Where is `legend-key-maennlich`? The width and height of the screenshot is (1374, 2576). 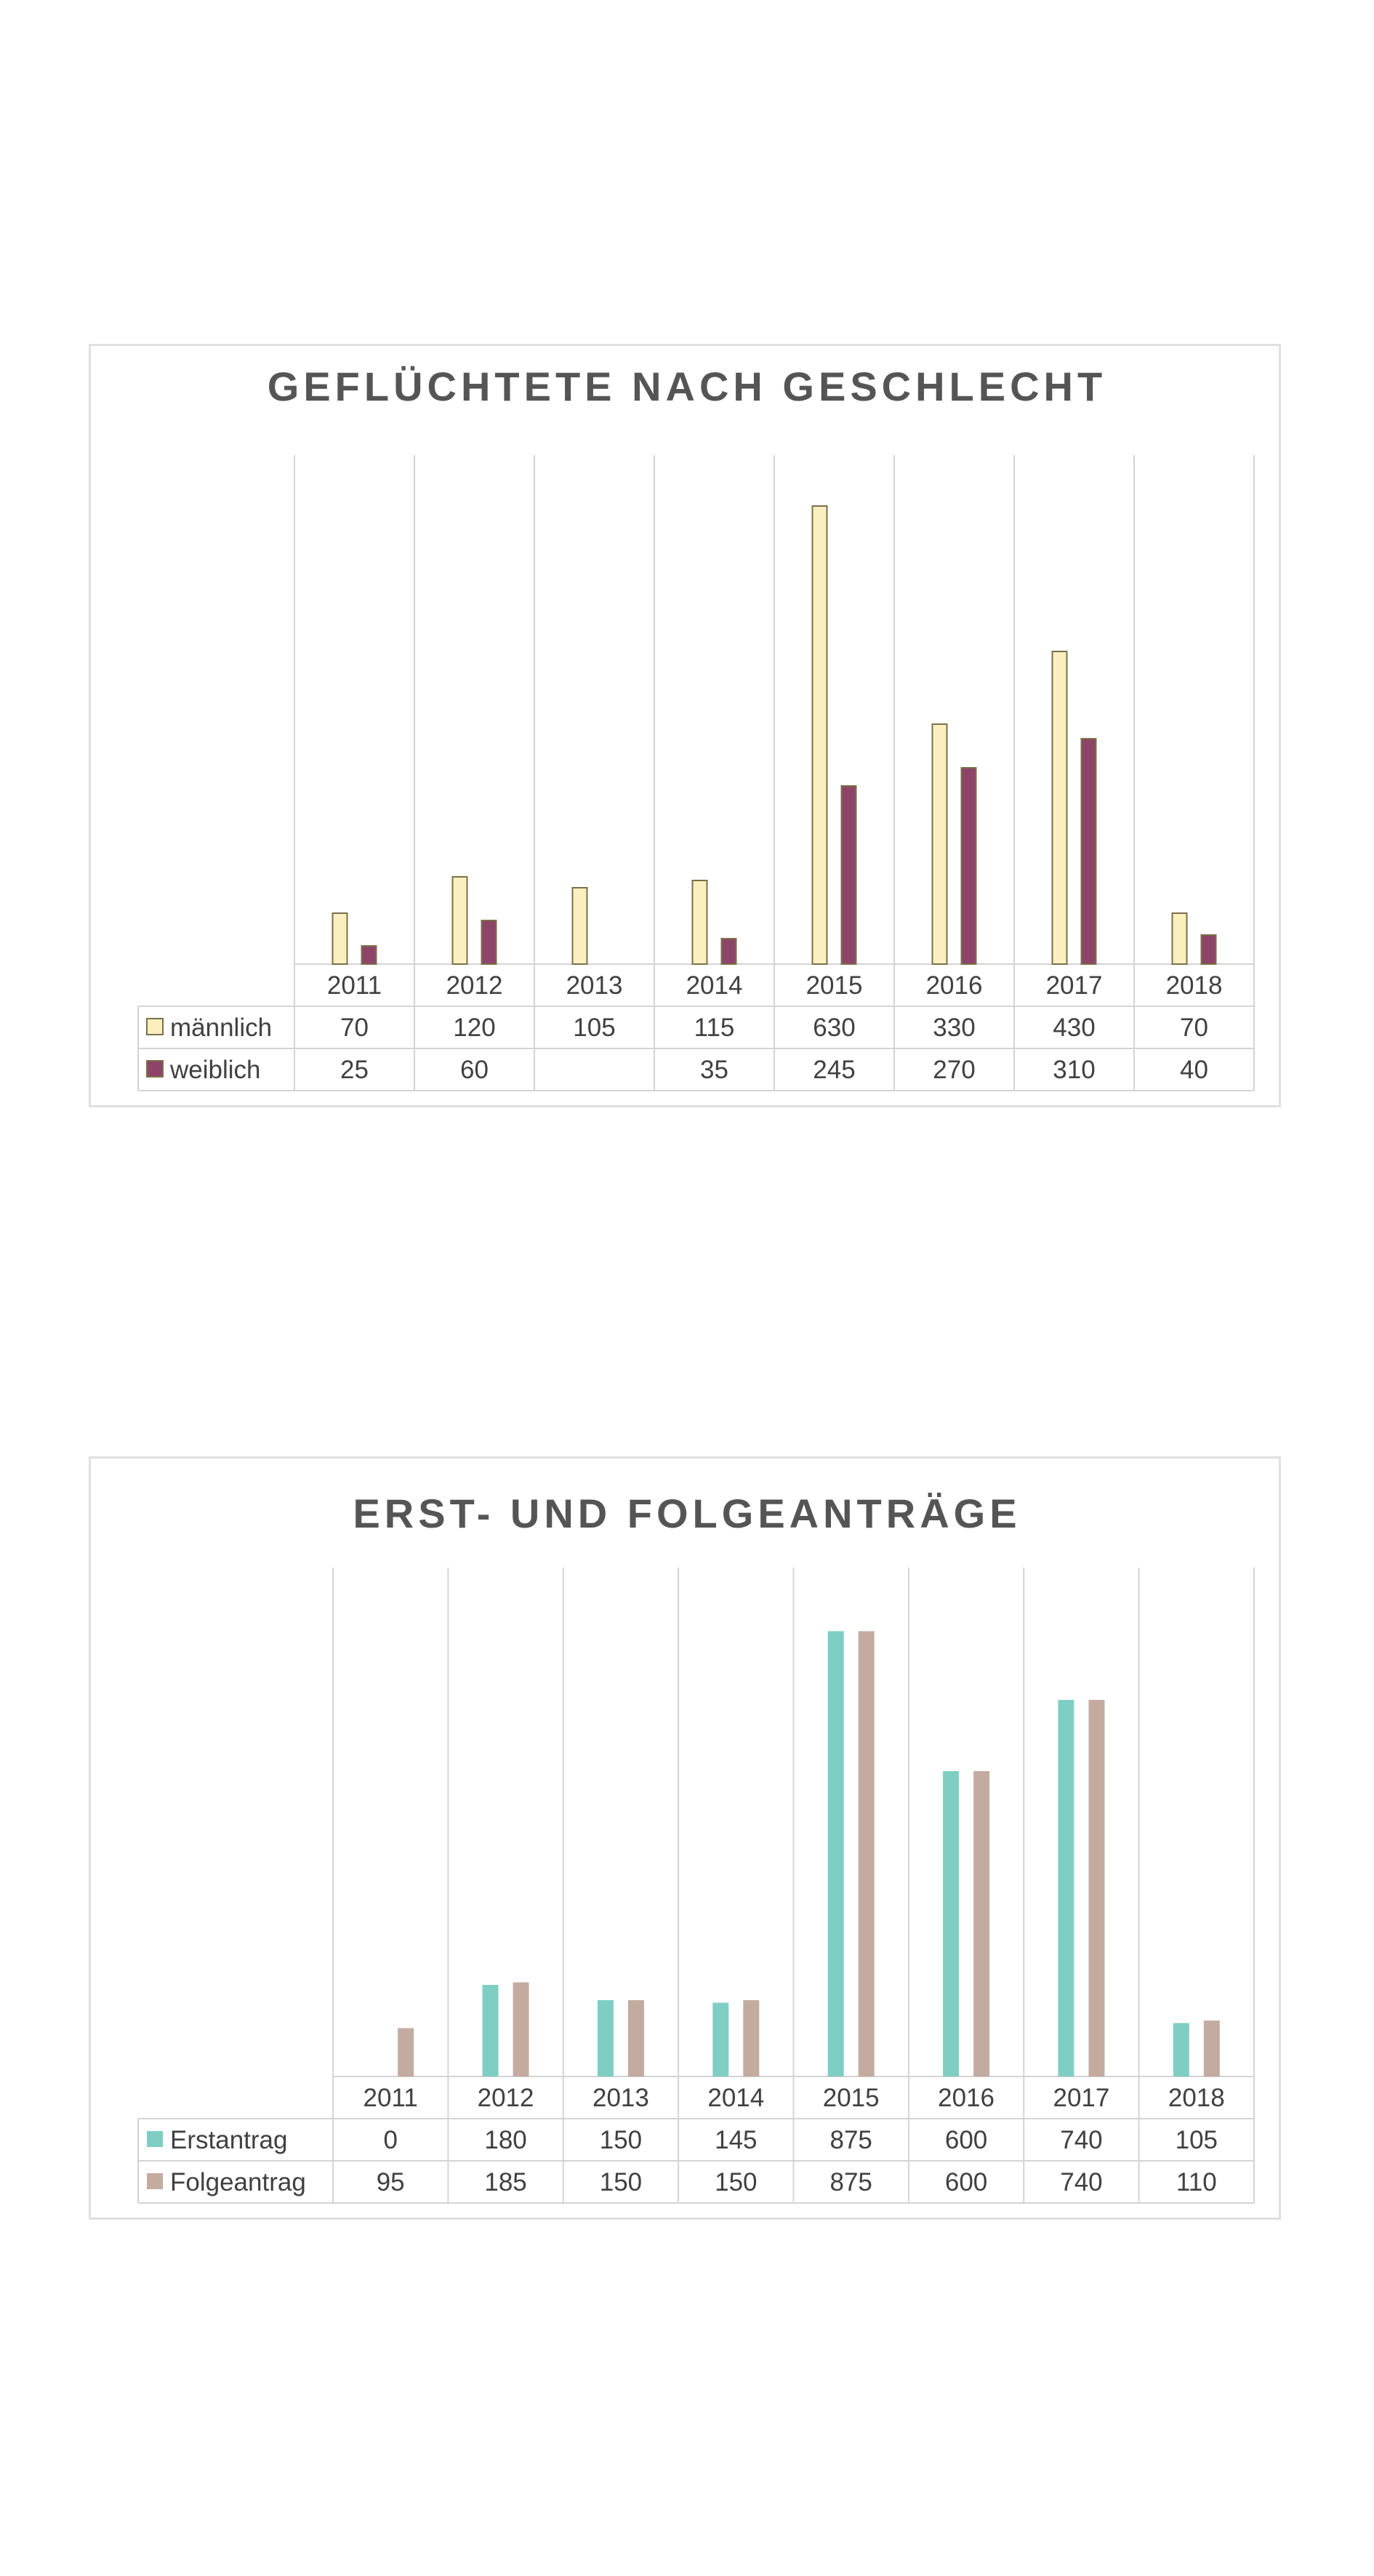 legend-key-maennlich is located at coordinates (155, 1026).